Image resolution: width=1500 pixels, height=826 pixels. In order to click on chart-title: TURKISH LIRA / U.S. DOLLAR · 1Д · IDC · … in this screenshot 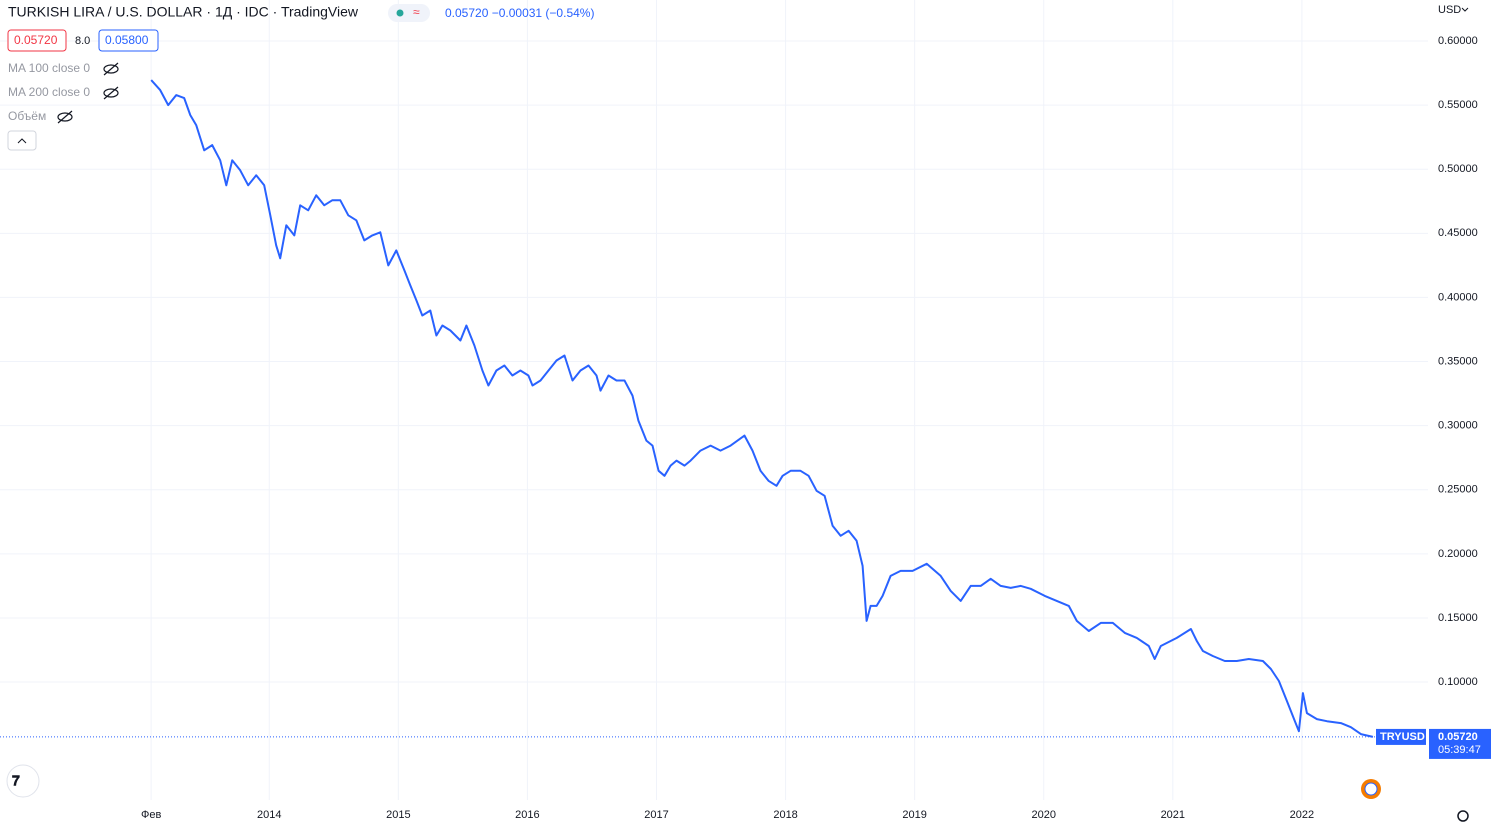, I will do `click(183, 12)`.